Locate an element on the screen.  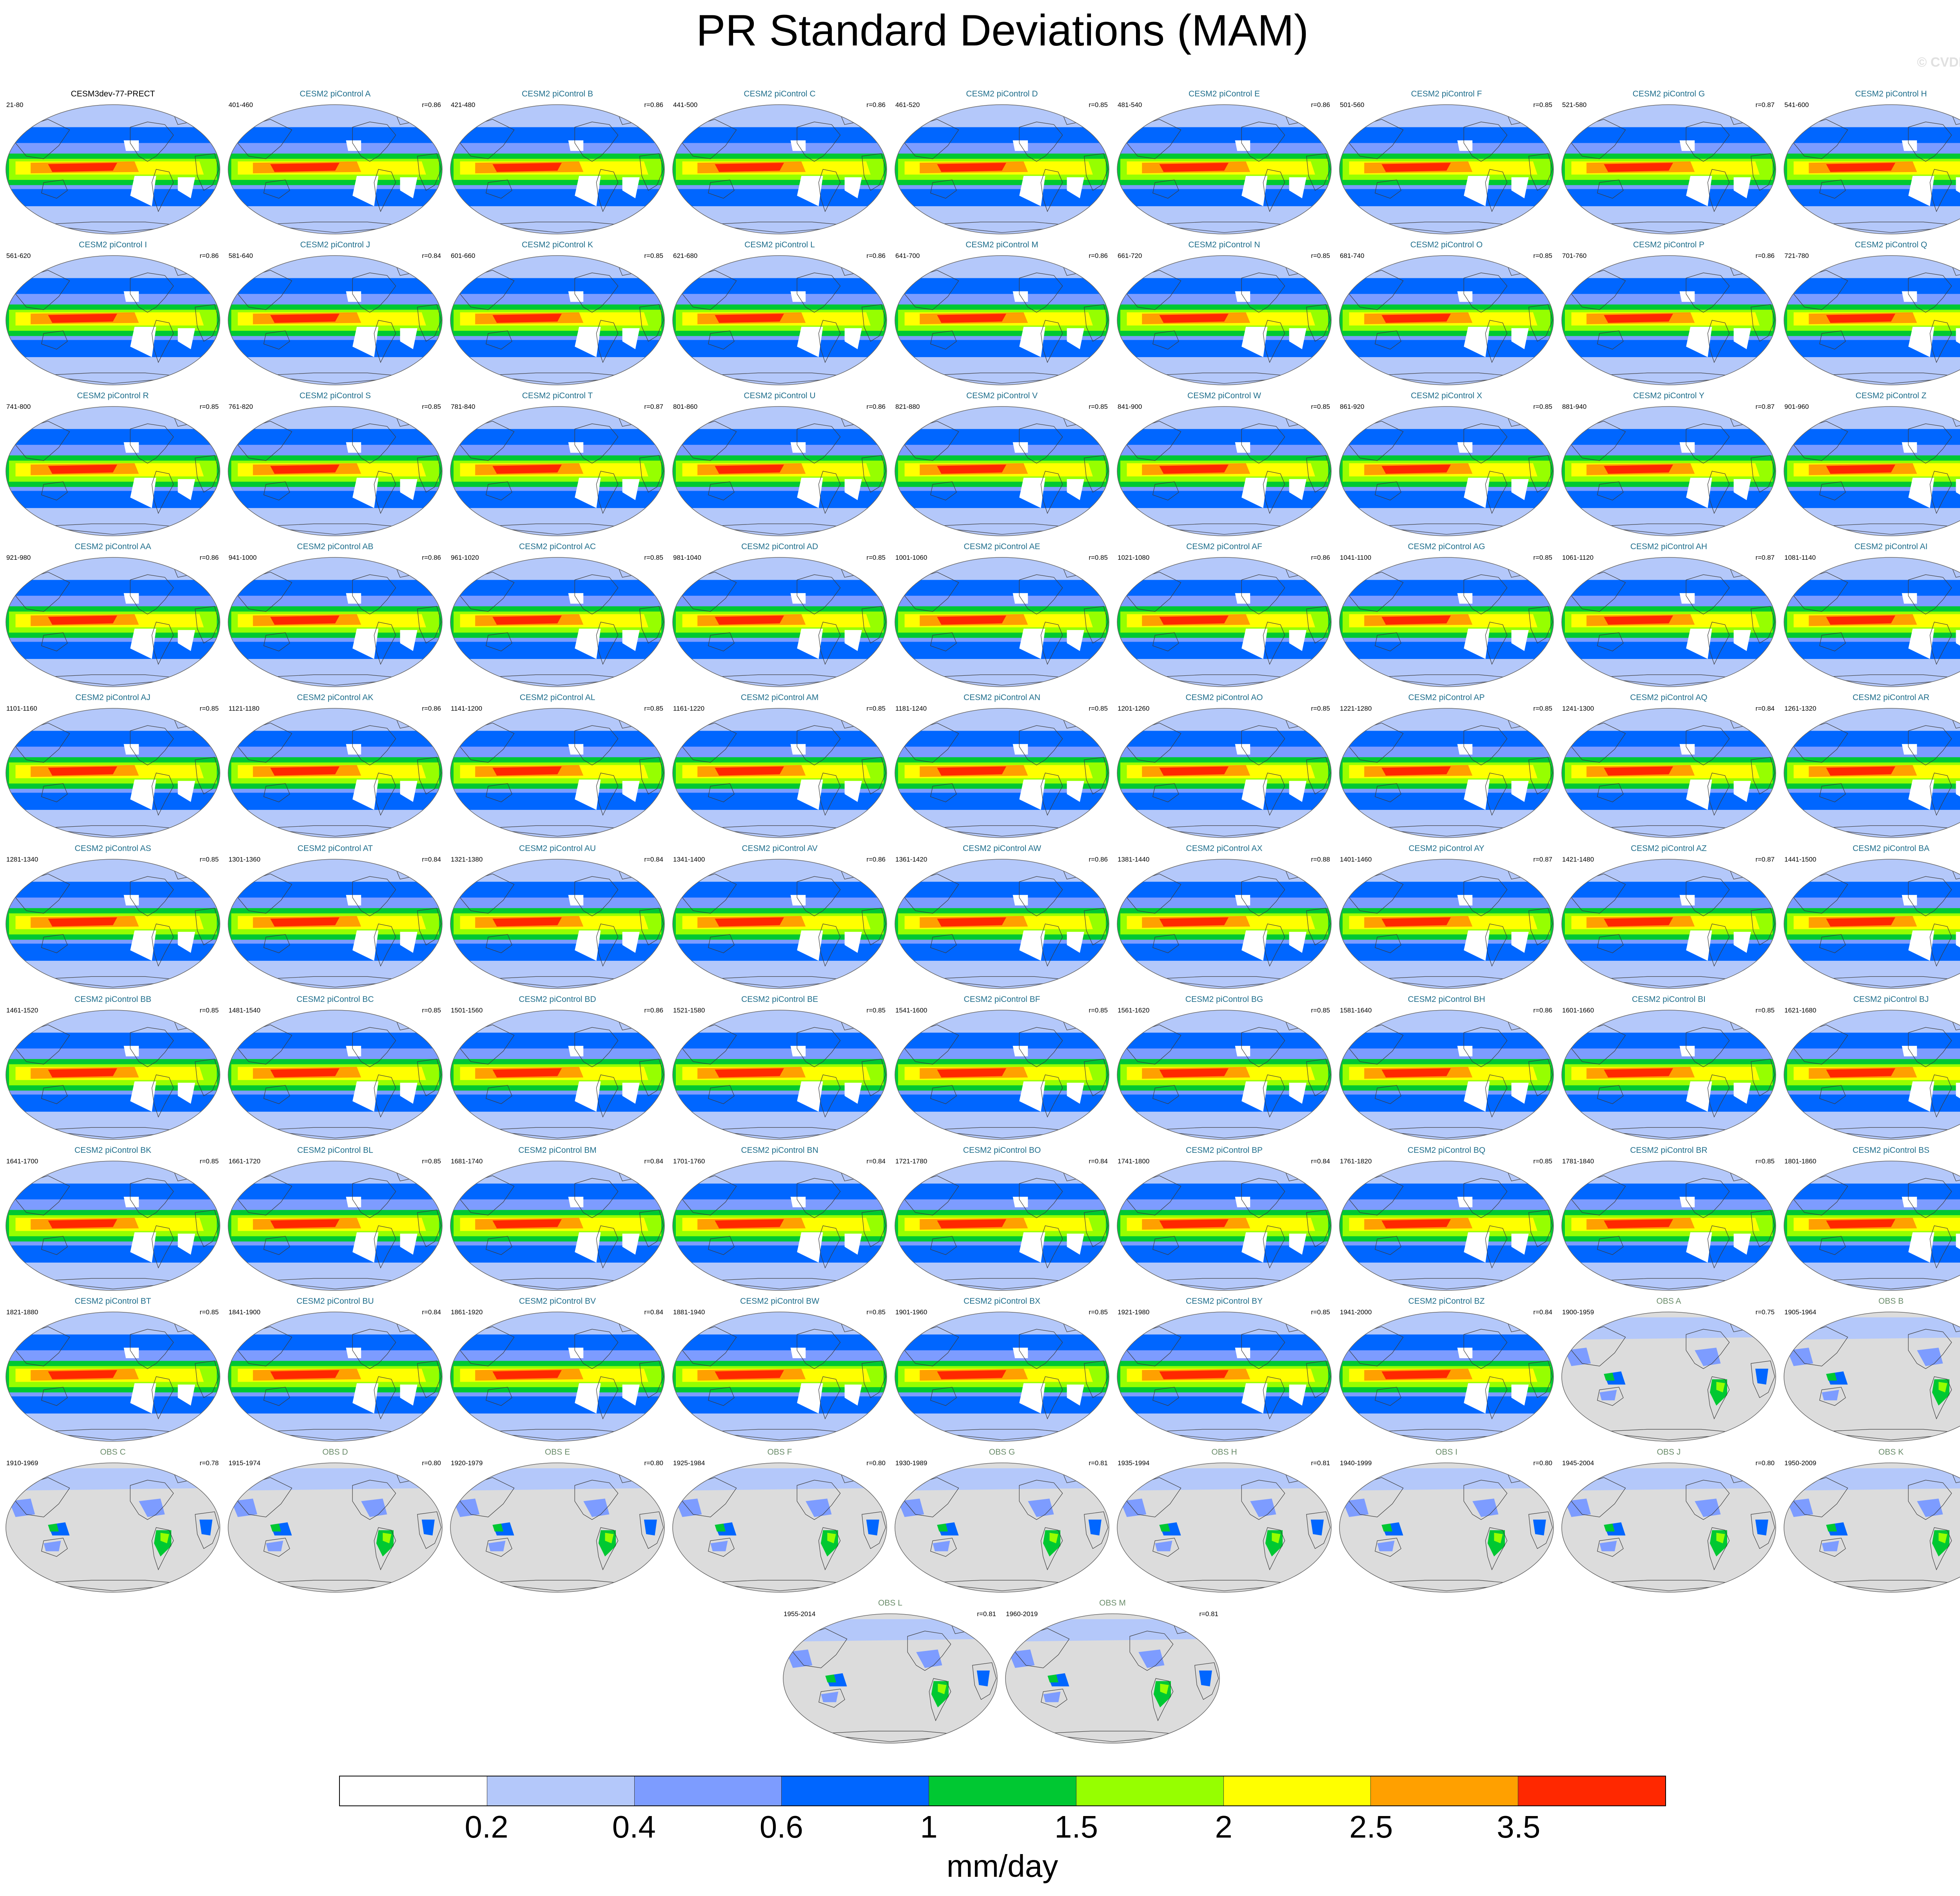
map-panel: CESM2 piControl D 461-520 r=0.85 is located at coordinates (1002, 162).